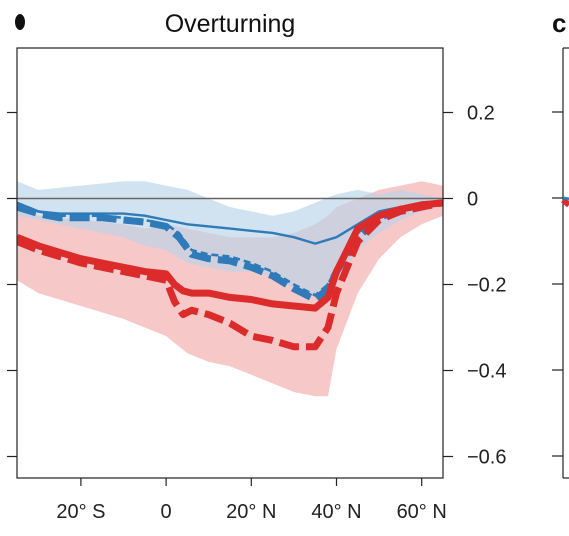 The height and width of the screenshot is (536, 569). I want to click on x-tick-label: 60° N, so click(422, 512).